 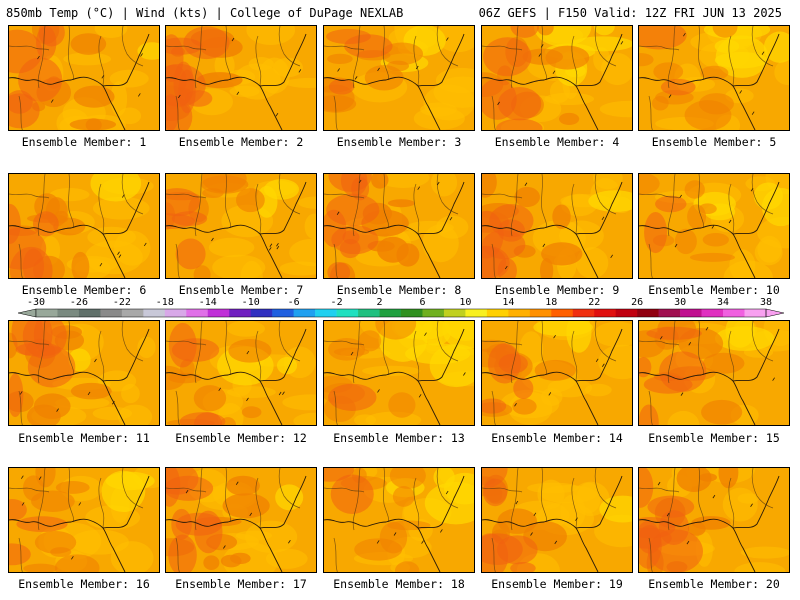 I want to click on colorbar-tick-label: 34, so click(x=723, y=302).